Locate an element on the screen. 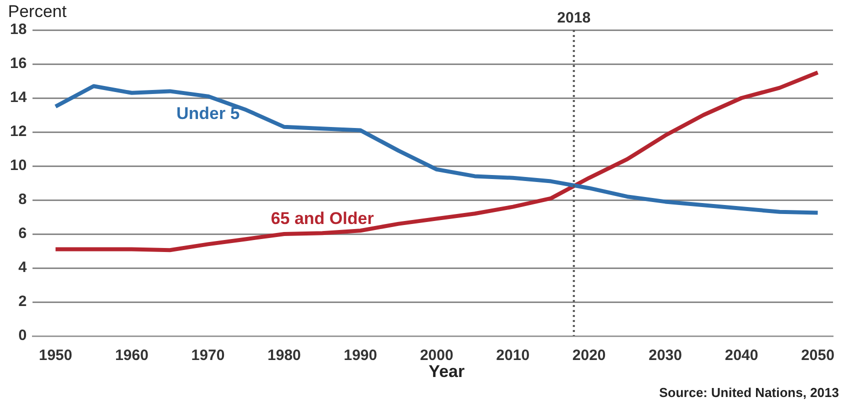  y-tick-label: 2 is located at coordinates (22, 301).